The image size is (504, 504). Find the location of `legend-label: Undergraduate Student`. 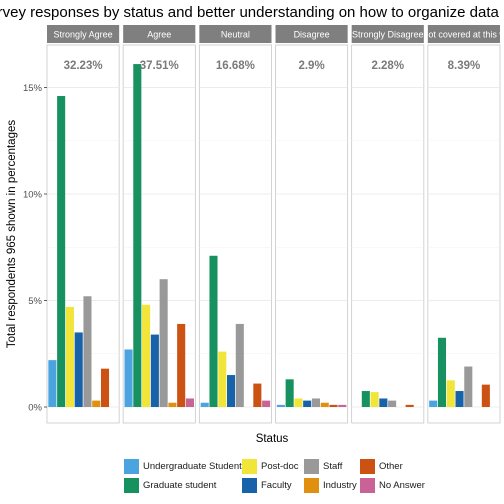

legend-label: Undergraduate Student is located at coordinates (192, 466).